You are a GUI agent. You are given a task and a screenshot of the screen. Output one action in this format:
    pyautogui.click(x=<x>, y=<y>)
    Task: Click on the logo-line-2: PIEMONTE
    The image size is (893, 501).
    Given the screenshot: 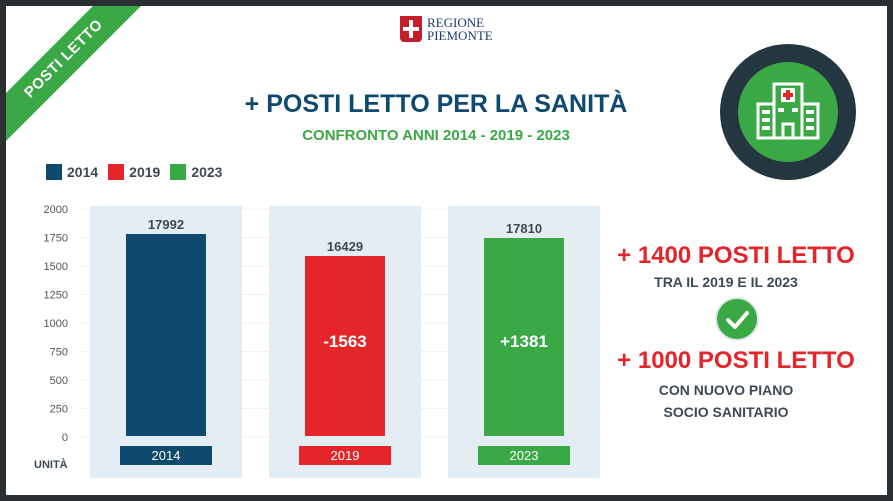 What is the action you would take?
    pyautogui.click(x=460, y=35)
    